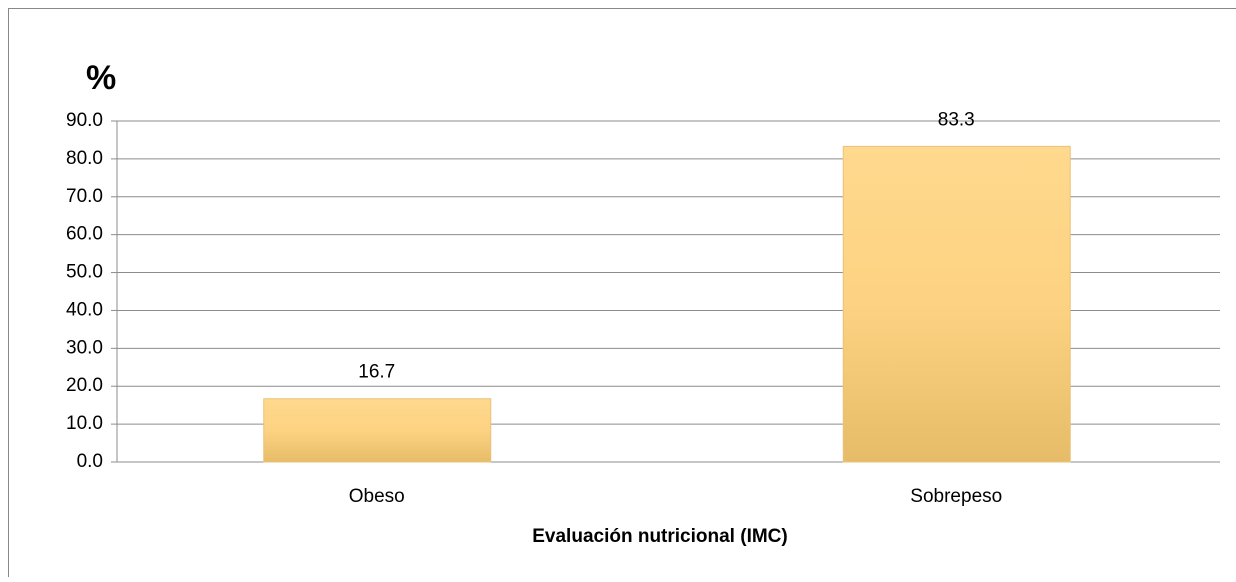 The image size is (1236, 582). What do you see at coordinates (84, 234) in the screenshot?
I see `y-tick-label: 60.0` at bounding box center [84, 234].